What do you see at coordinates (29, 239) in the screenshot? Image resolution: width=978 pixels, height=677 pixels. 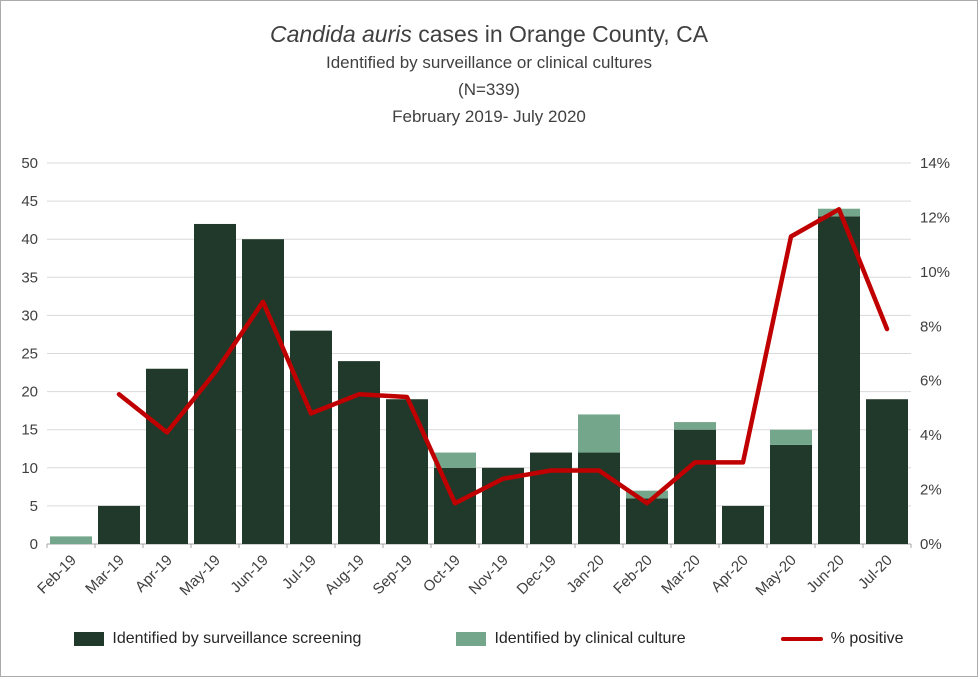 I see `left-axis-tick-label: 40` at bounding box center [29, 239].